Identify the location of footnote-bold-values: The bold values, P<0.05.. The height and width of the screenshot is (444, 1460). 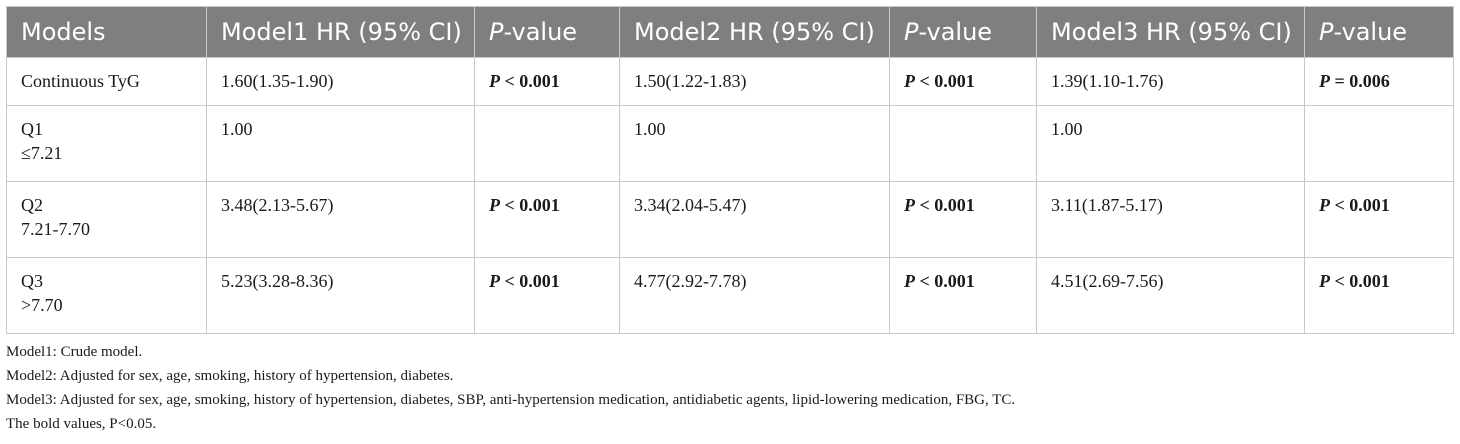
(81, 424).